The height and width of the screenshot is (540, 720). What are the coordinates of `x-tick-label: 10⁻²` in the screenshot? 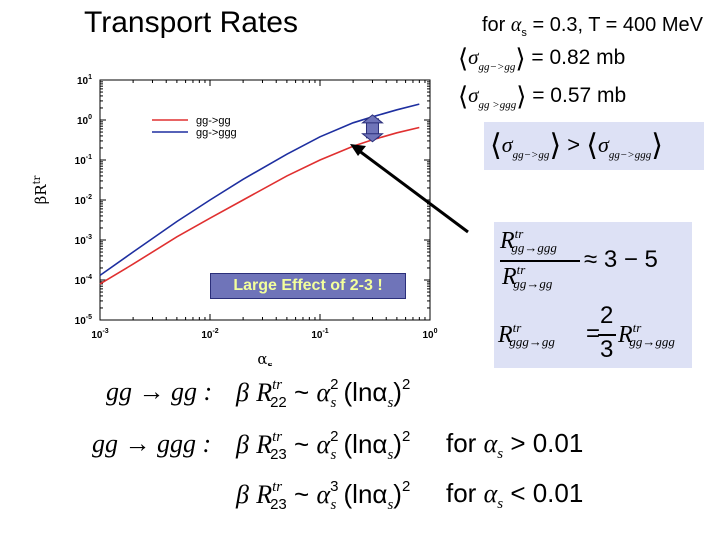 It's located at (209, 334).